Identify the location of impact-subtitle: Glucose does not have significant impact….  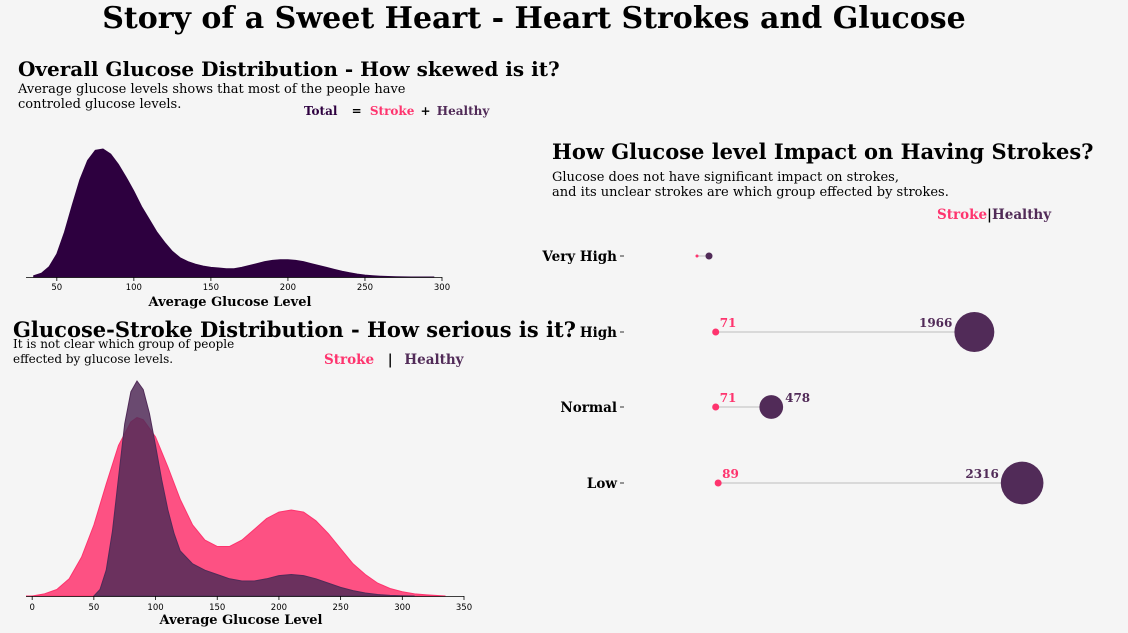
(750, 185).